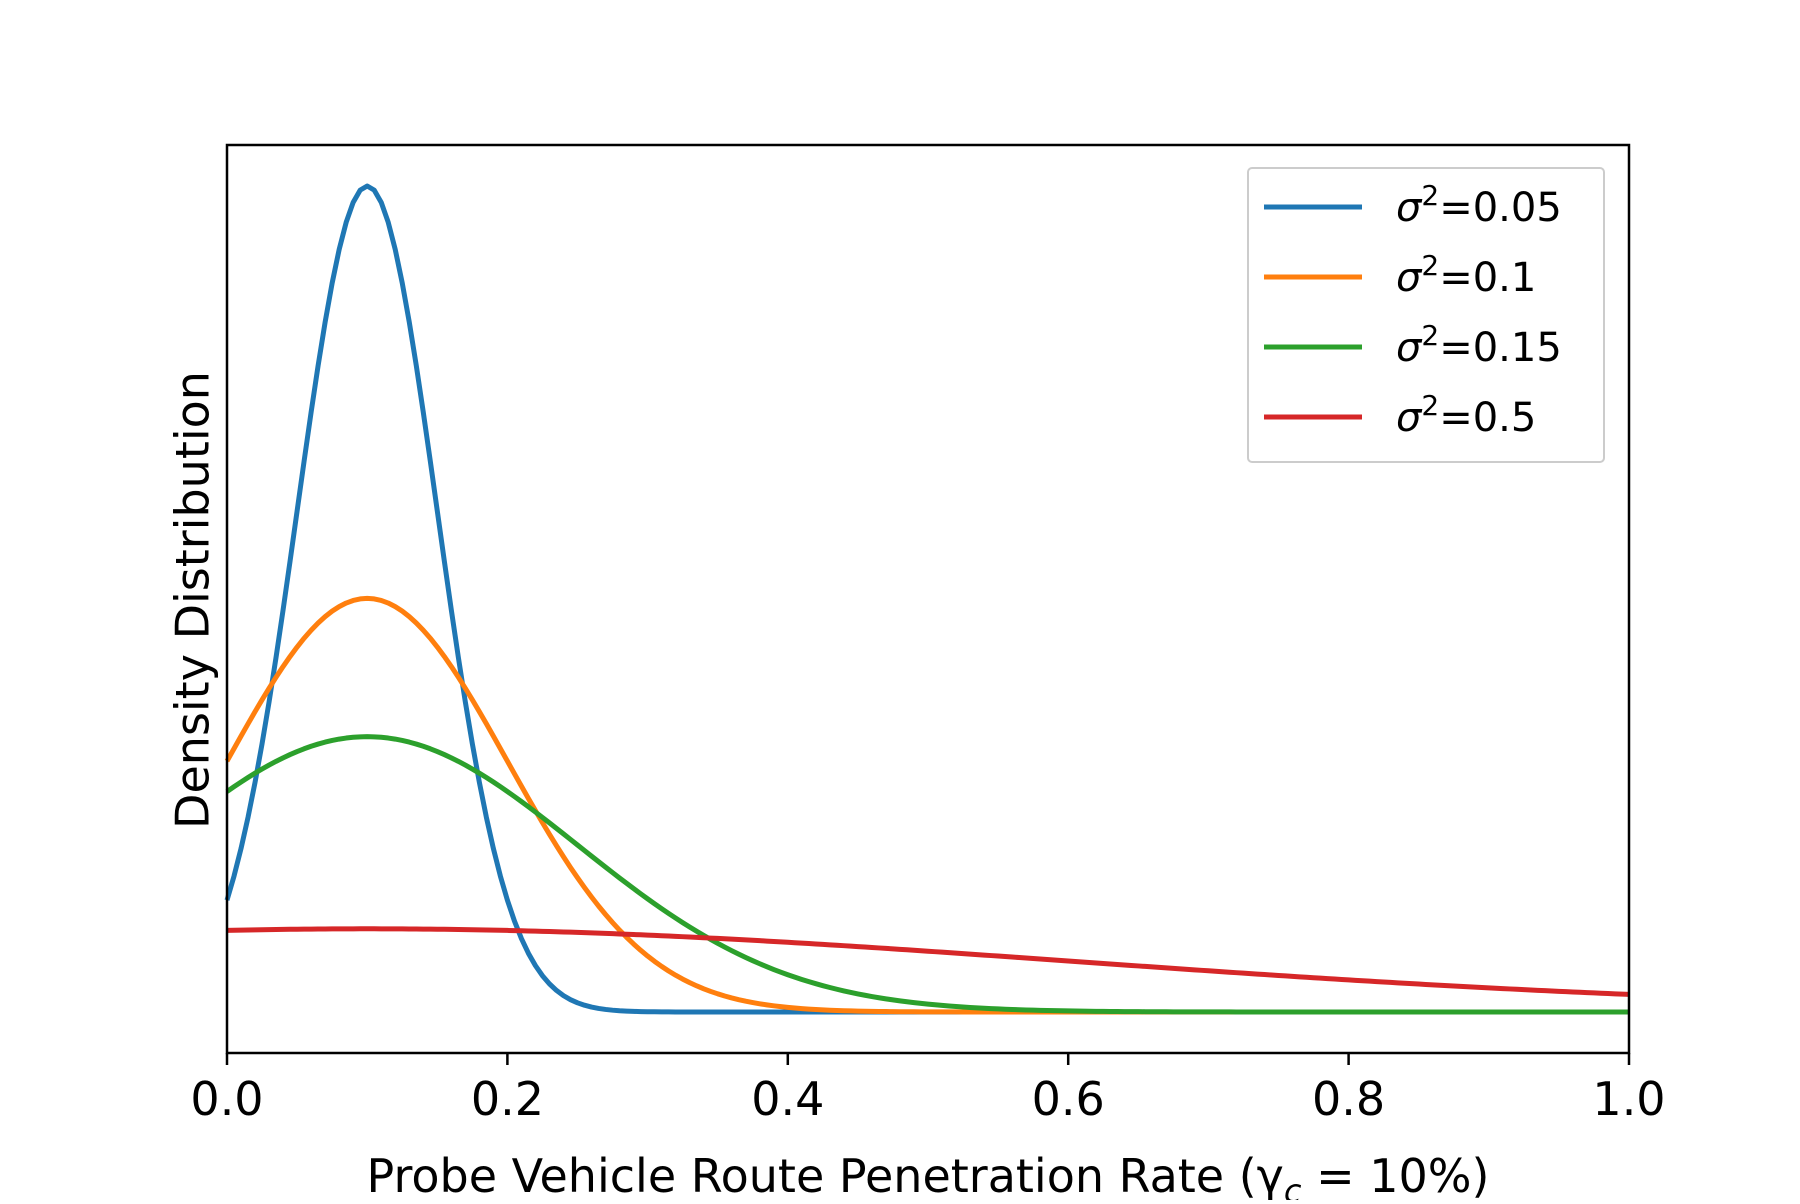 The width and height of the screenshot is (1800, 1204). What do you see at coordinates (1479, 345) in the screenshot?
I see `legend-label: σ2=0.15` at bounding box center [1479, 345].